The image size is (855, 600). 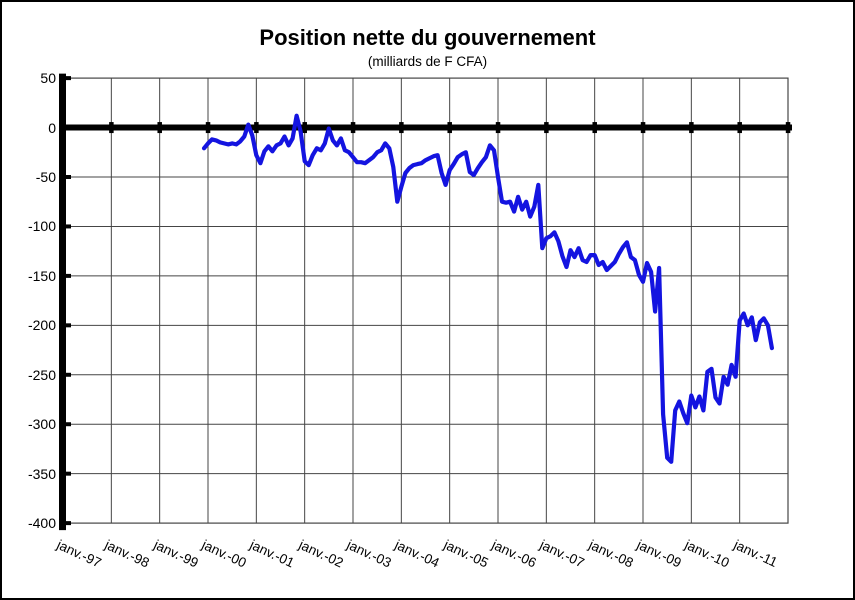 I want to click on y-axis-tick-label: 0, so click(x=52, y=127).